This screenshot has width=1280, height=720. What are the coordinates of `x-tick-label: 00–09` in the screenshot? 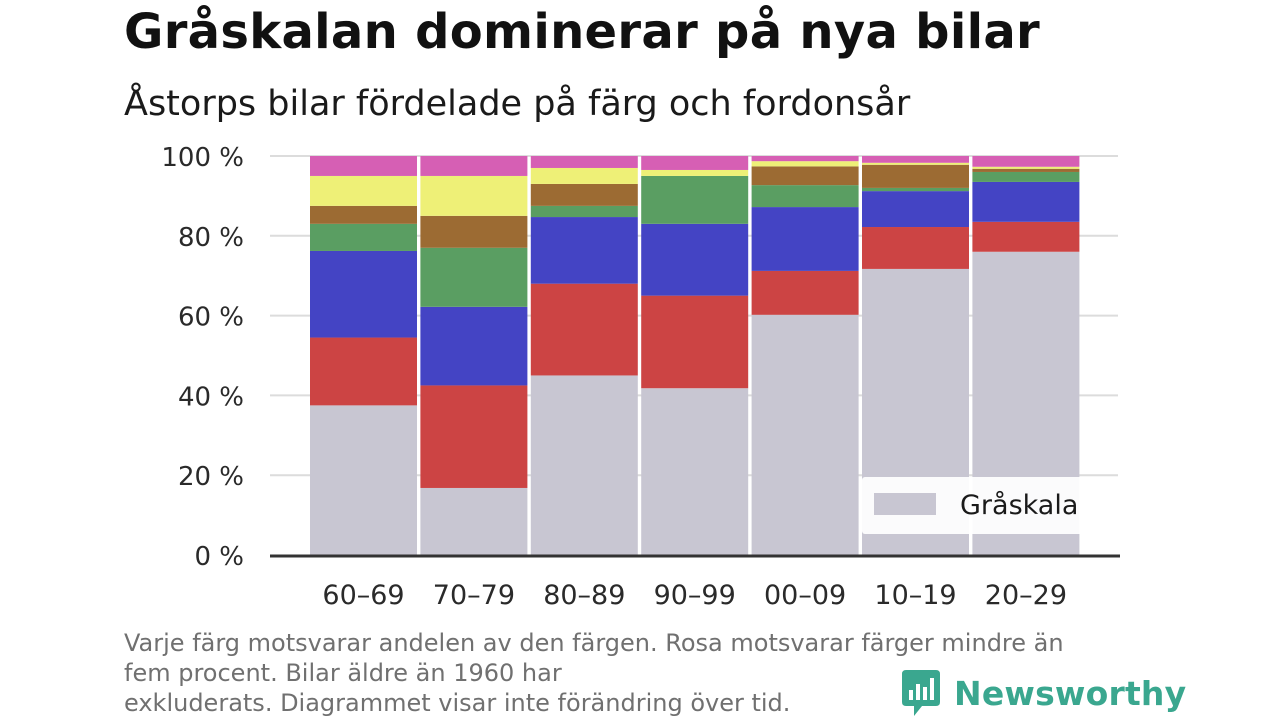 It's located at (805, 595).